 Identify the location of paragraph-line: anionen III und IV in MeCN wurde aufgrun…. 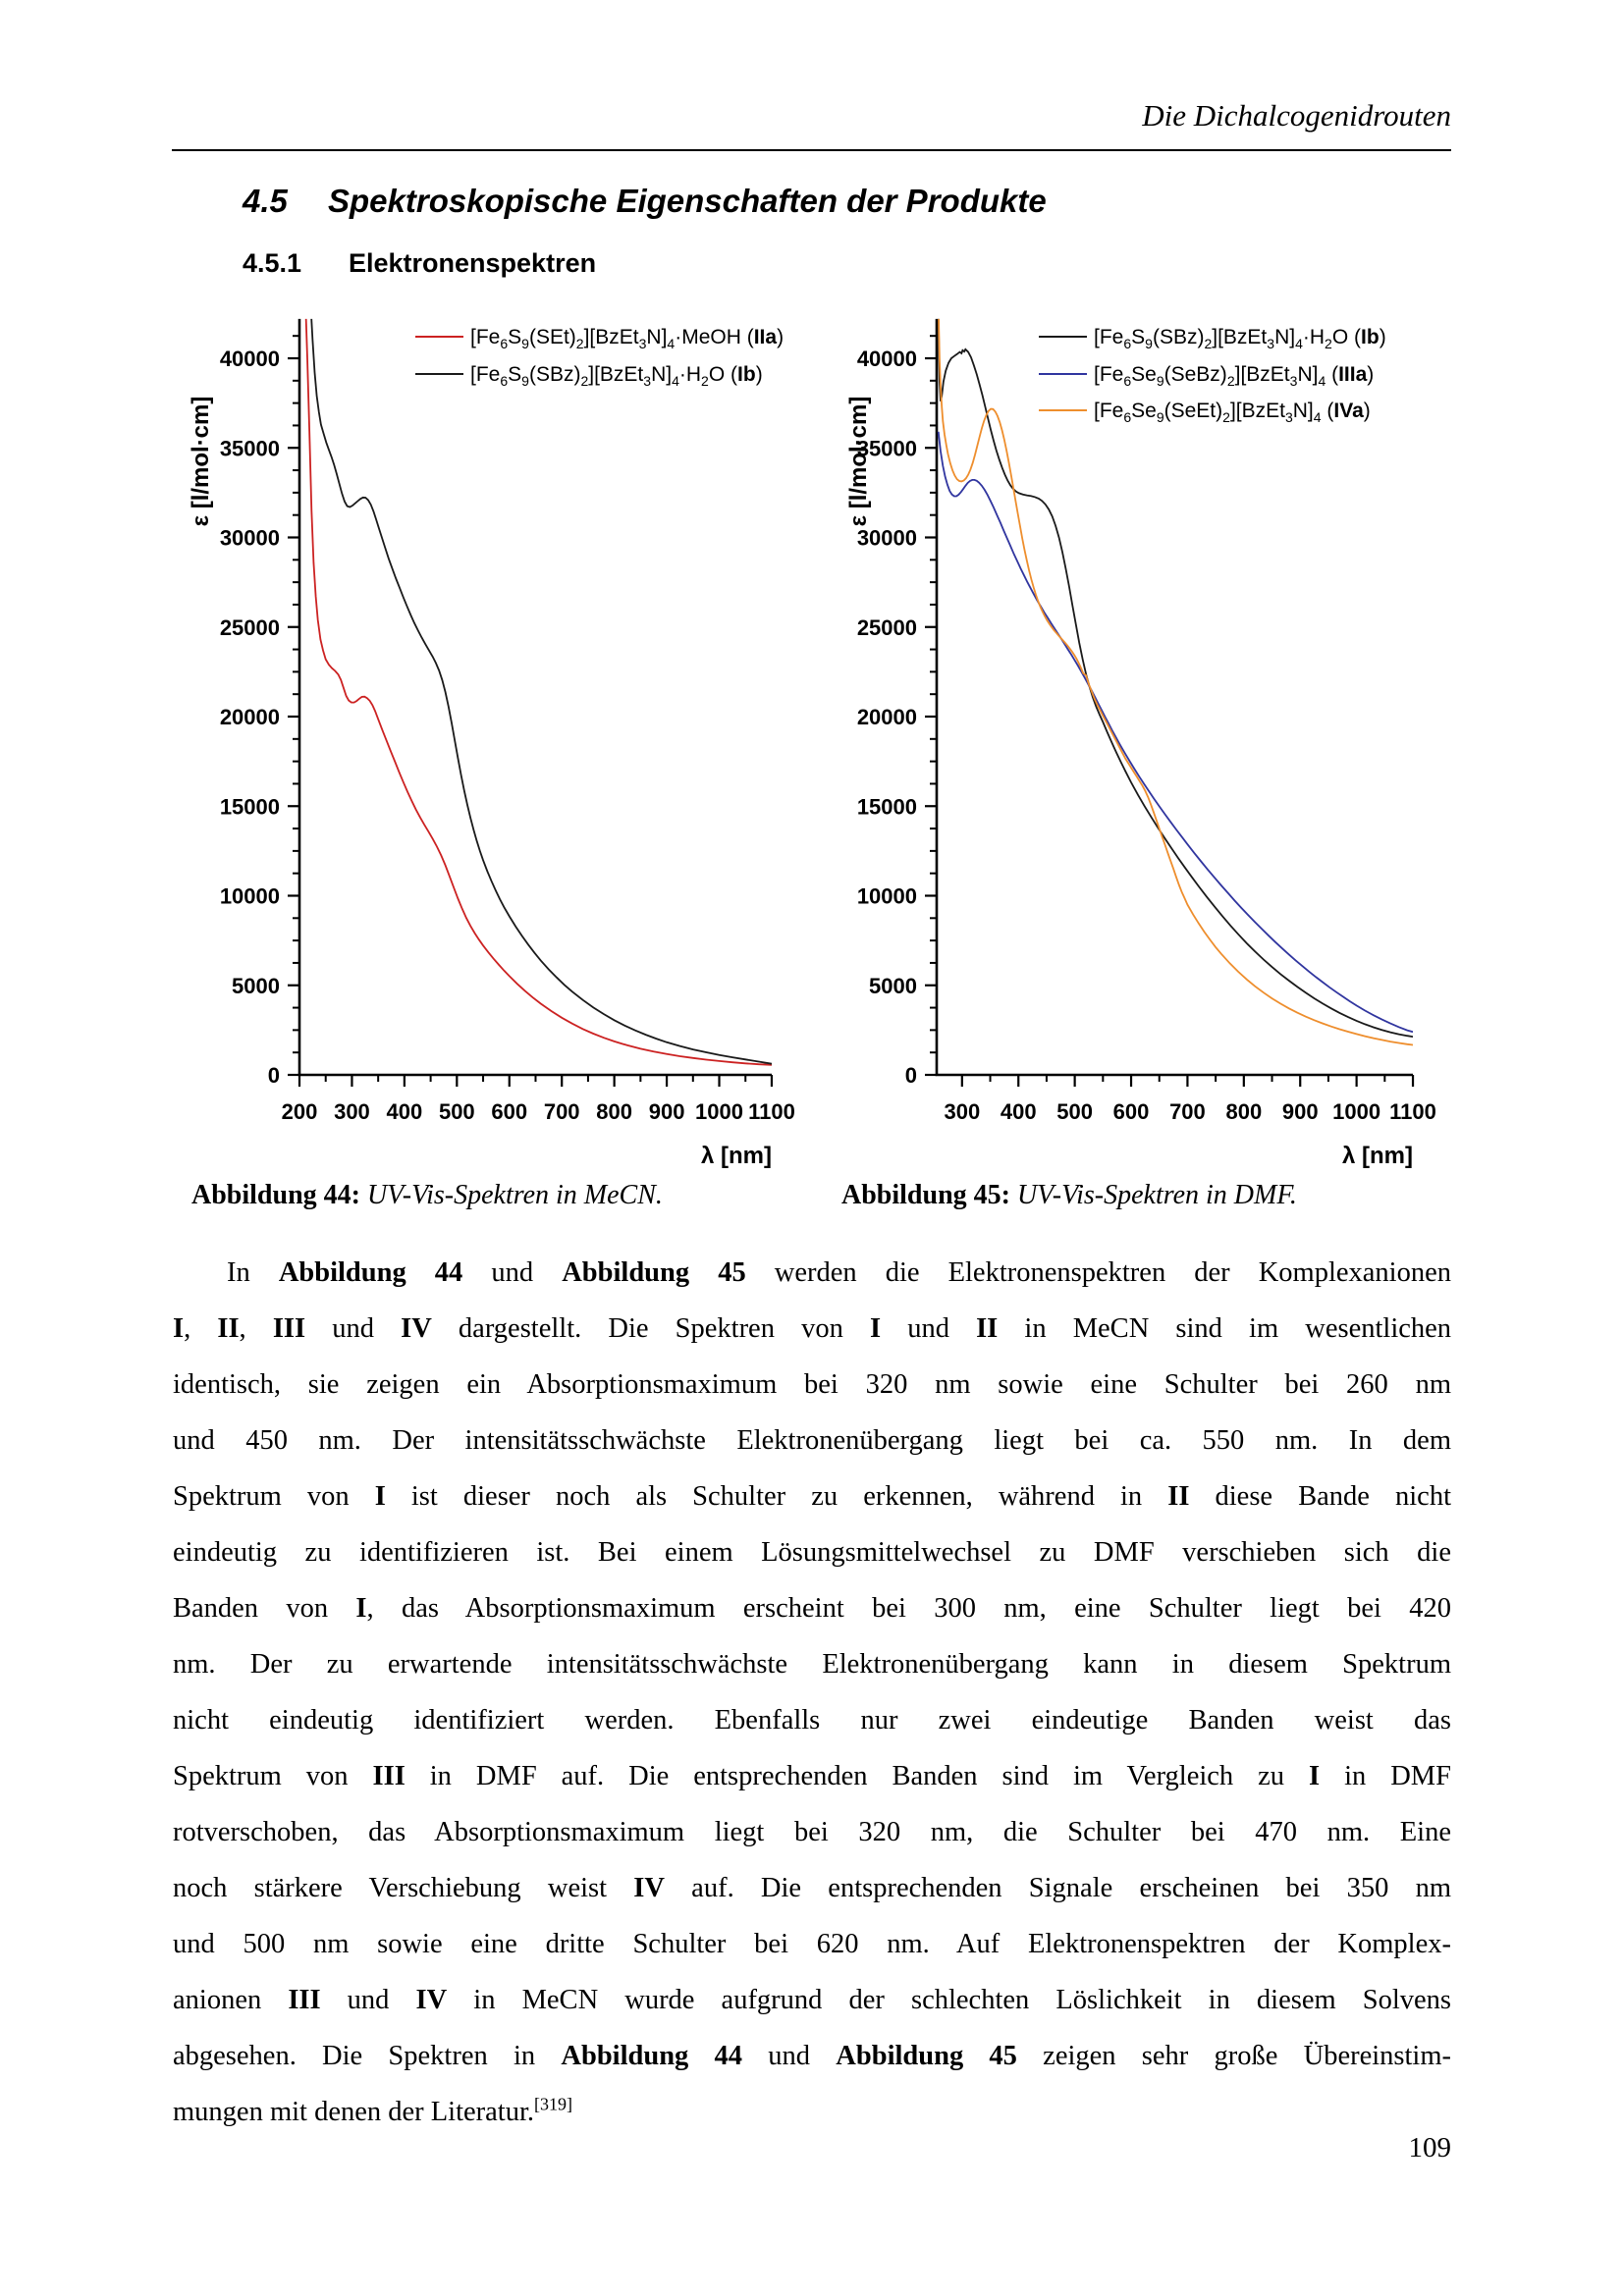
(812, 2000).